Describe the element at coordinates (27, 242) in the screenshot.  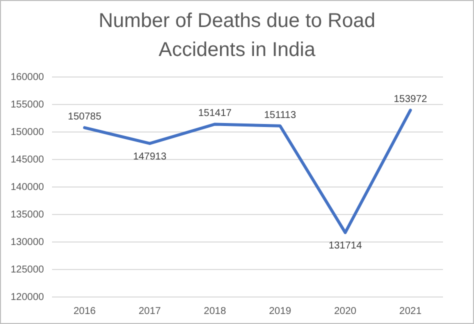
I see `y-tick-label: 130000` at that location.